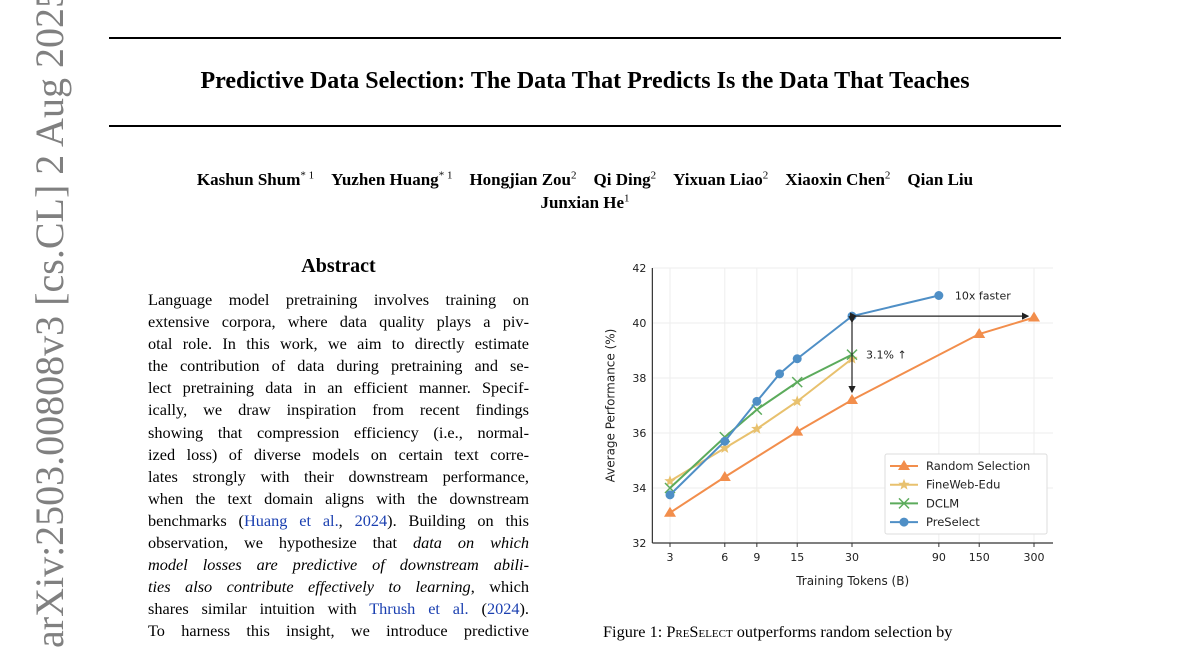  I want to click on x-tick-label: 90, so click(939, 557).